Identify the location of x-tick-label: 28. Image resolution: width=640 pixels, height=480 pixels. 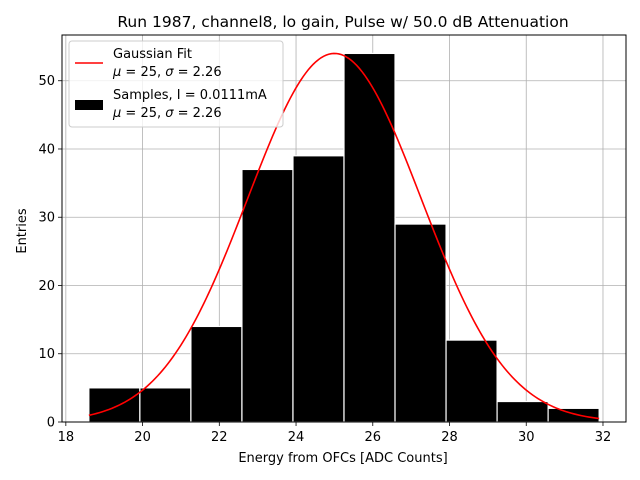
(449, 437).